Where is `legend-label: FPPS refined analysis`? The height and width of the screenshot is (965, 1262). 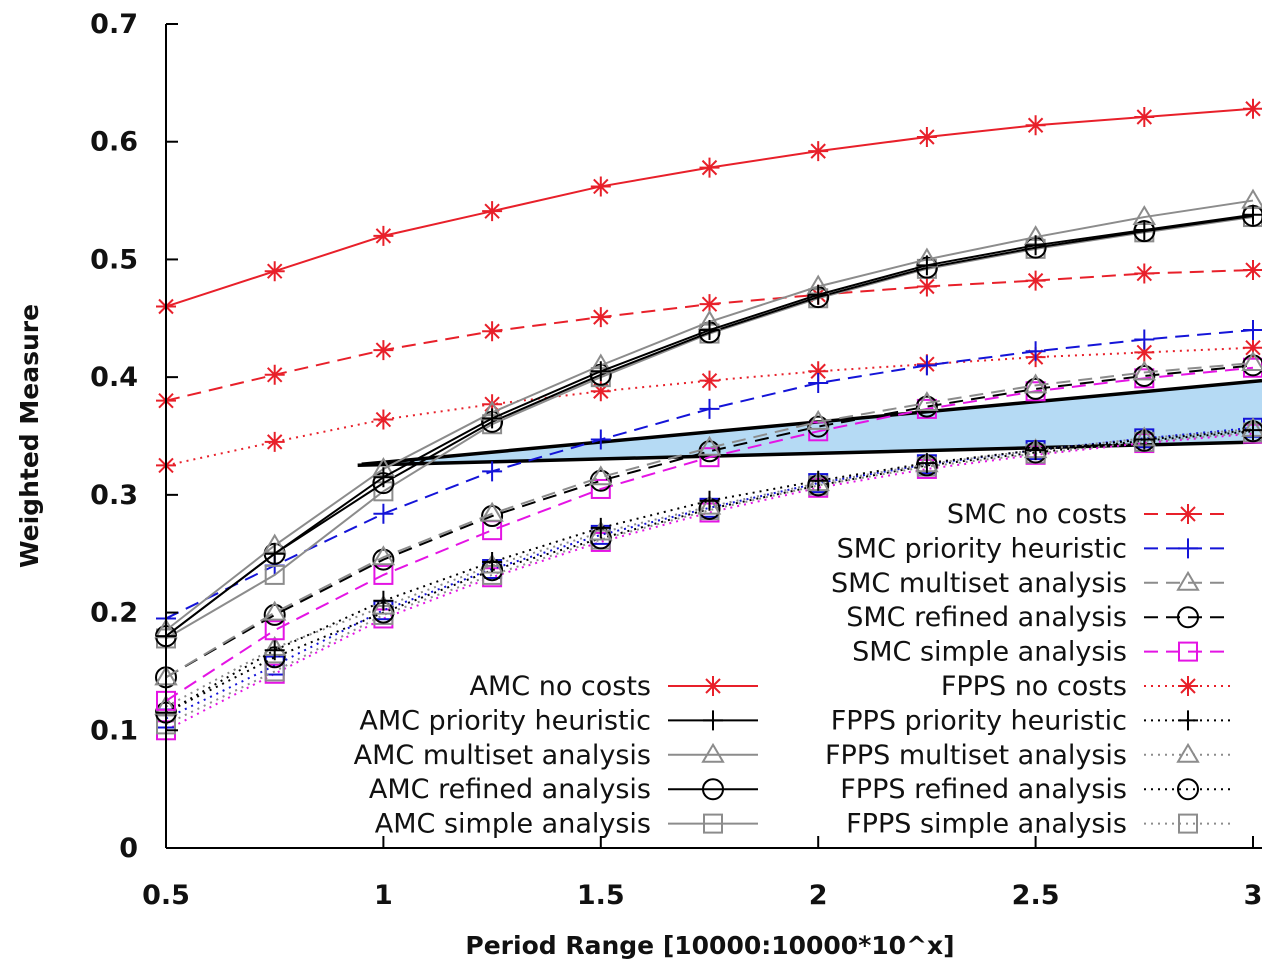
legend-label: FPPS refined analysis is located at coordinates (983, 789).